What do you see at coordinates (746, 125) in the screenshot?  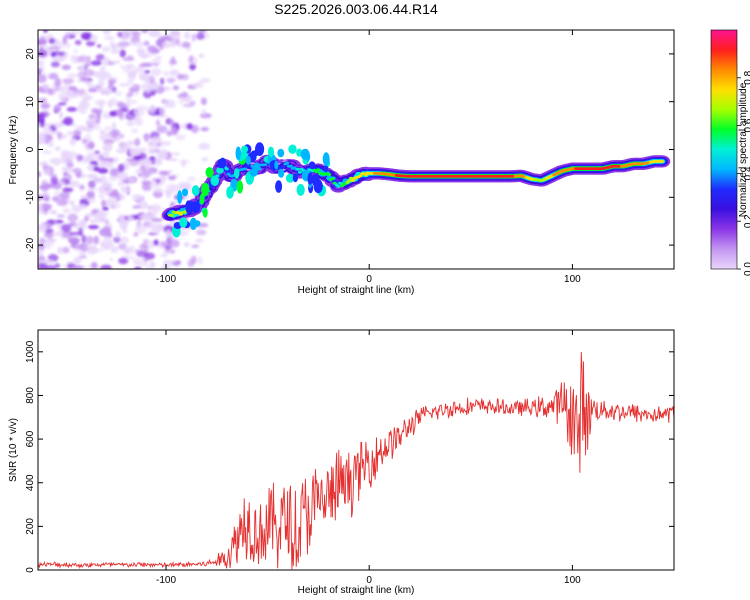 I see `colorbar-tick-label: 0.6` at bounding box center [746, 125].